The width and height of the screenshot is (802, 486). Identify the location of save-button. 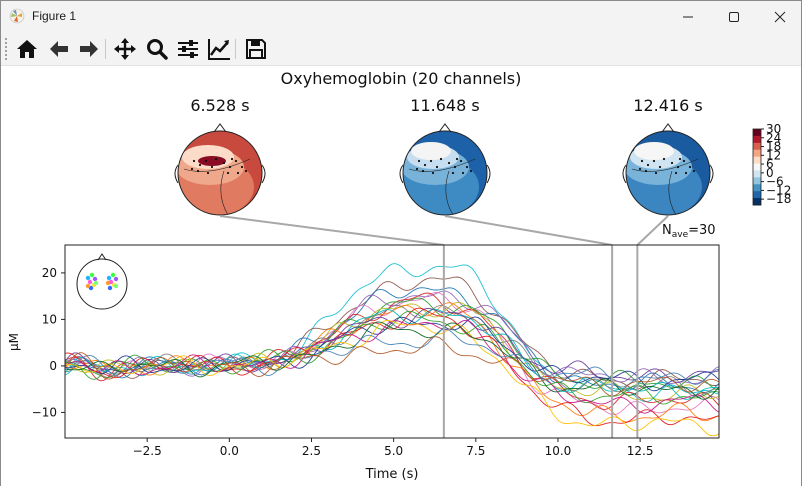
(256, 49).